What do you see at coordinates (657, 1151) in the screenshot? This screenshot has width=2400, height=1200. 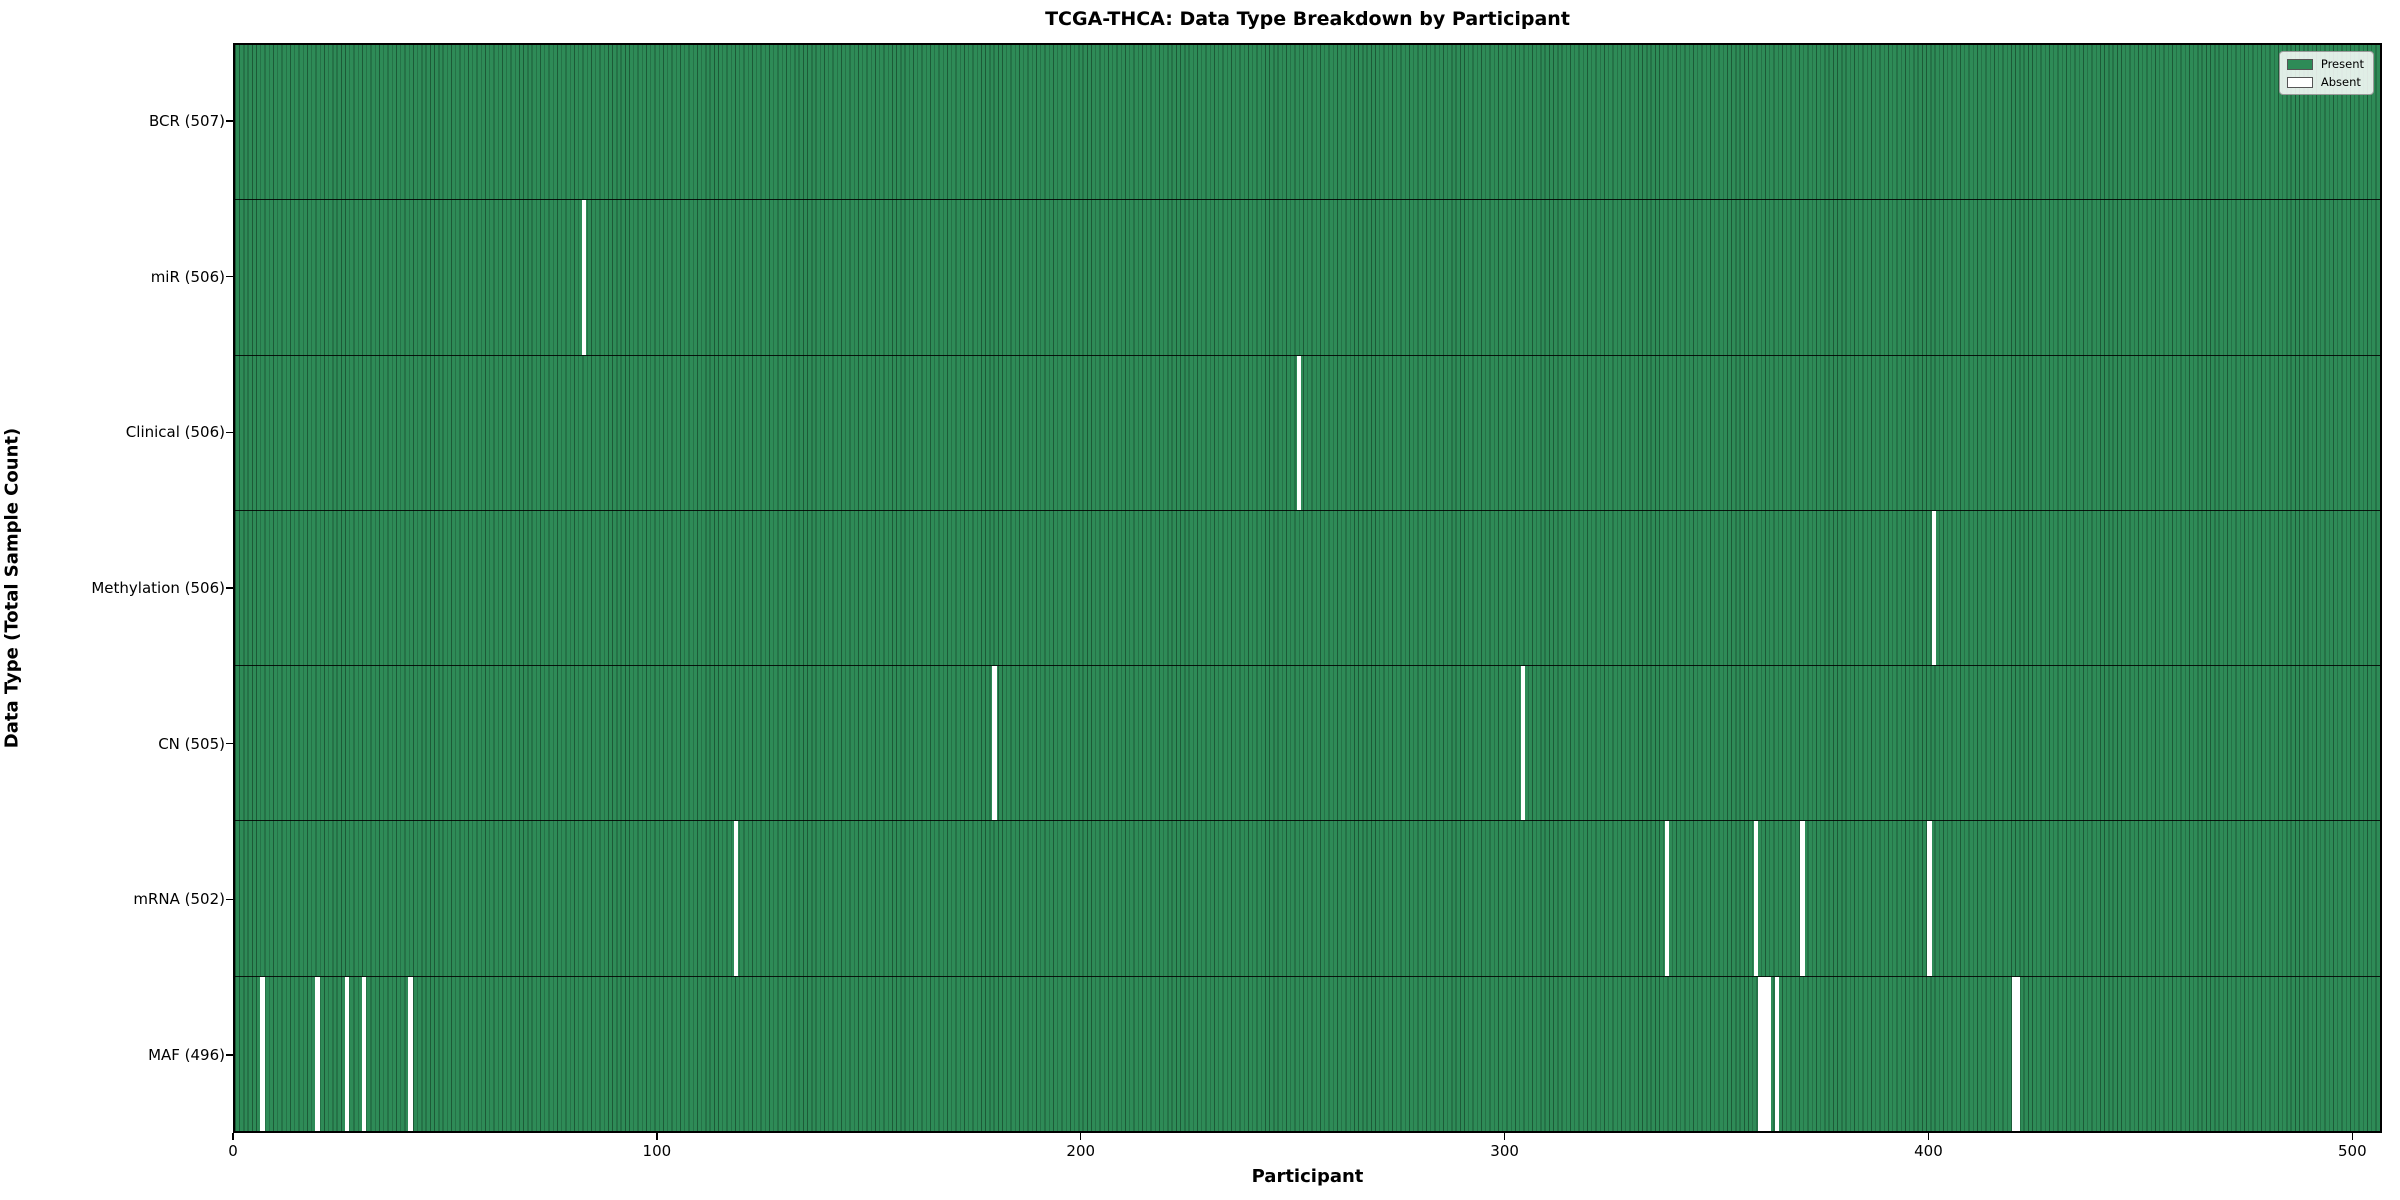 I see `x-tick-label: 100` at bounding box center [657, 1151].